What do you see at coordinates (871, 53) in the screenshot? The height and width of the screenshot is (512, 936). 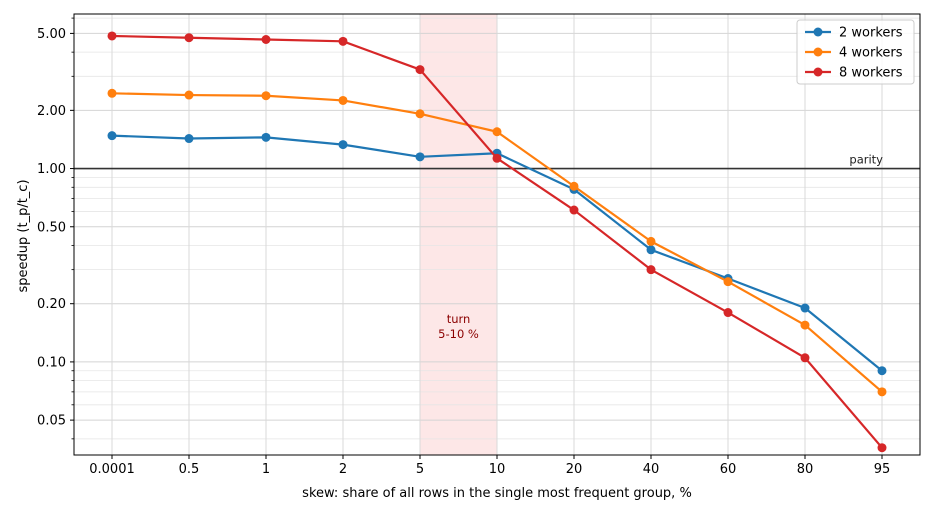 I see `legend-label: 4 workers` at bounding box center [871, 53].